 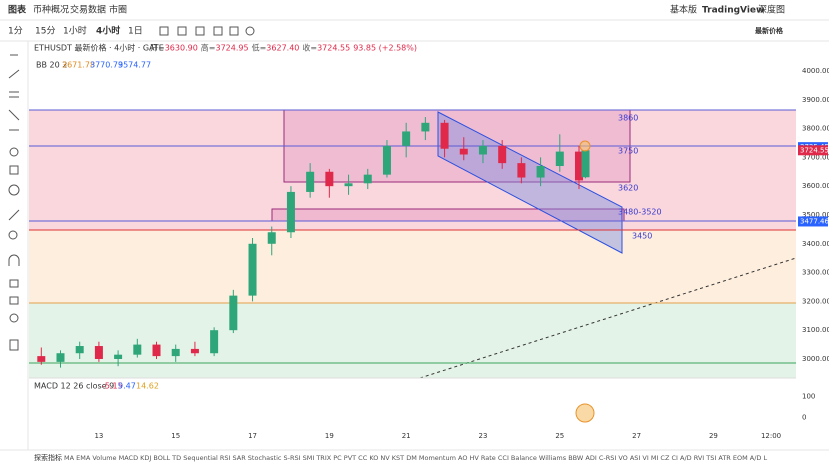 I want to click on annotation: 3860, so click(x=628, y=118).